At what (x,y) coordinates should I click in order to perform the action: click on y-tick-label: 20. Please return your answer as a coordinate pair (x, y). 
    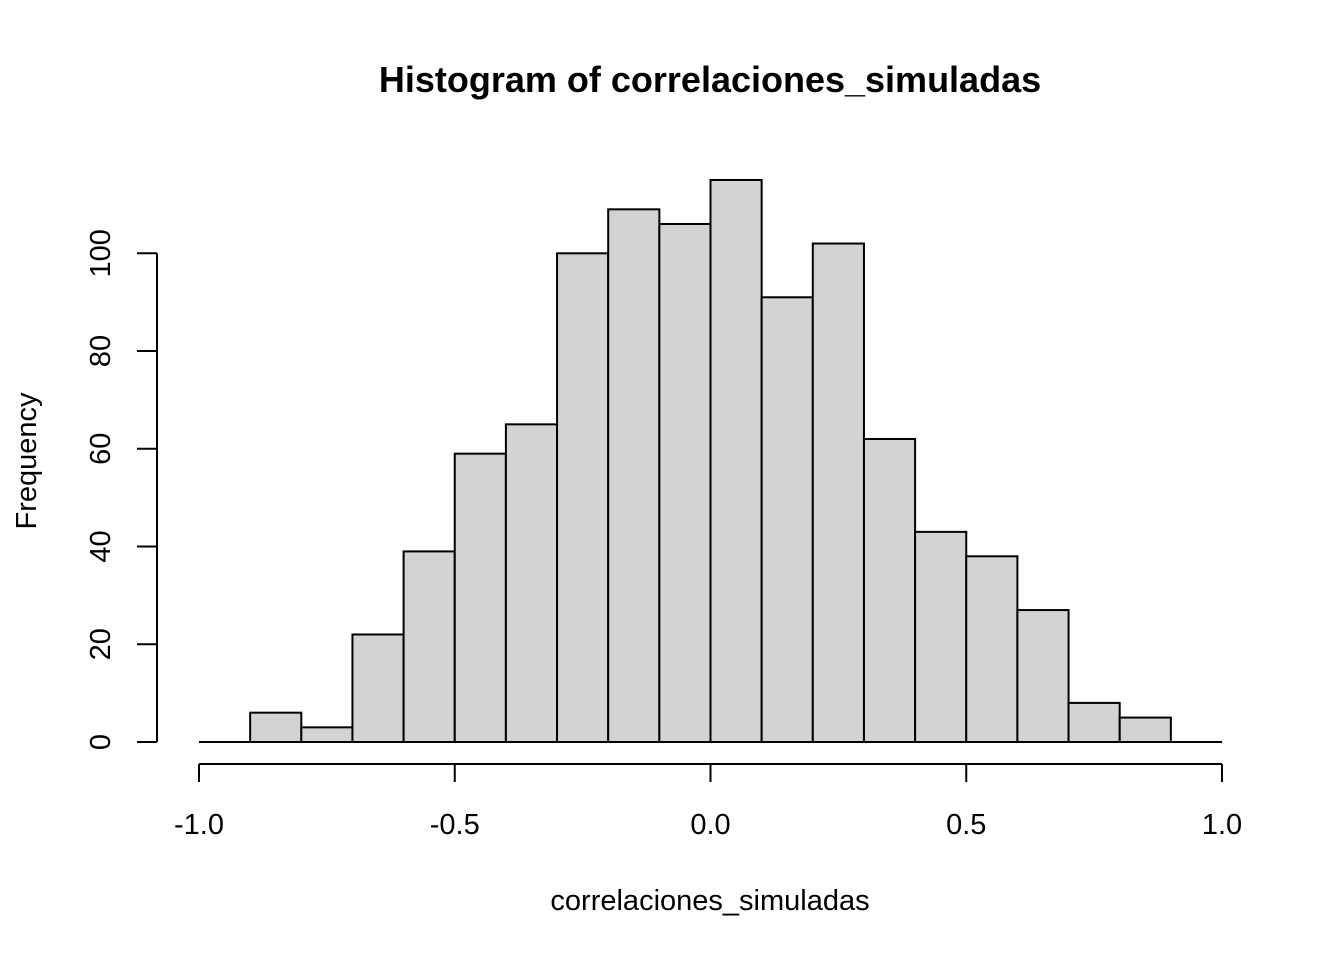
    Looking at the image, I should click on (101, 644).